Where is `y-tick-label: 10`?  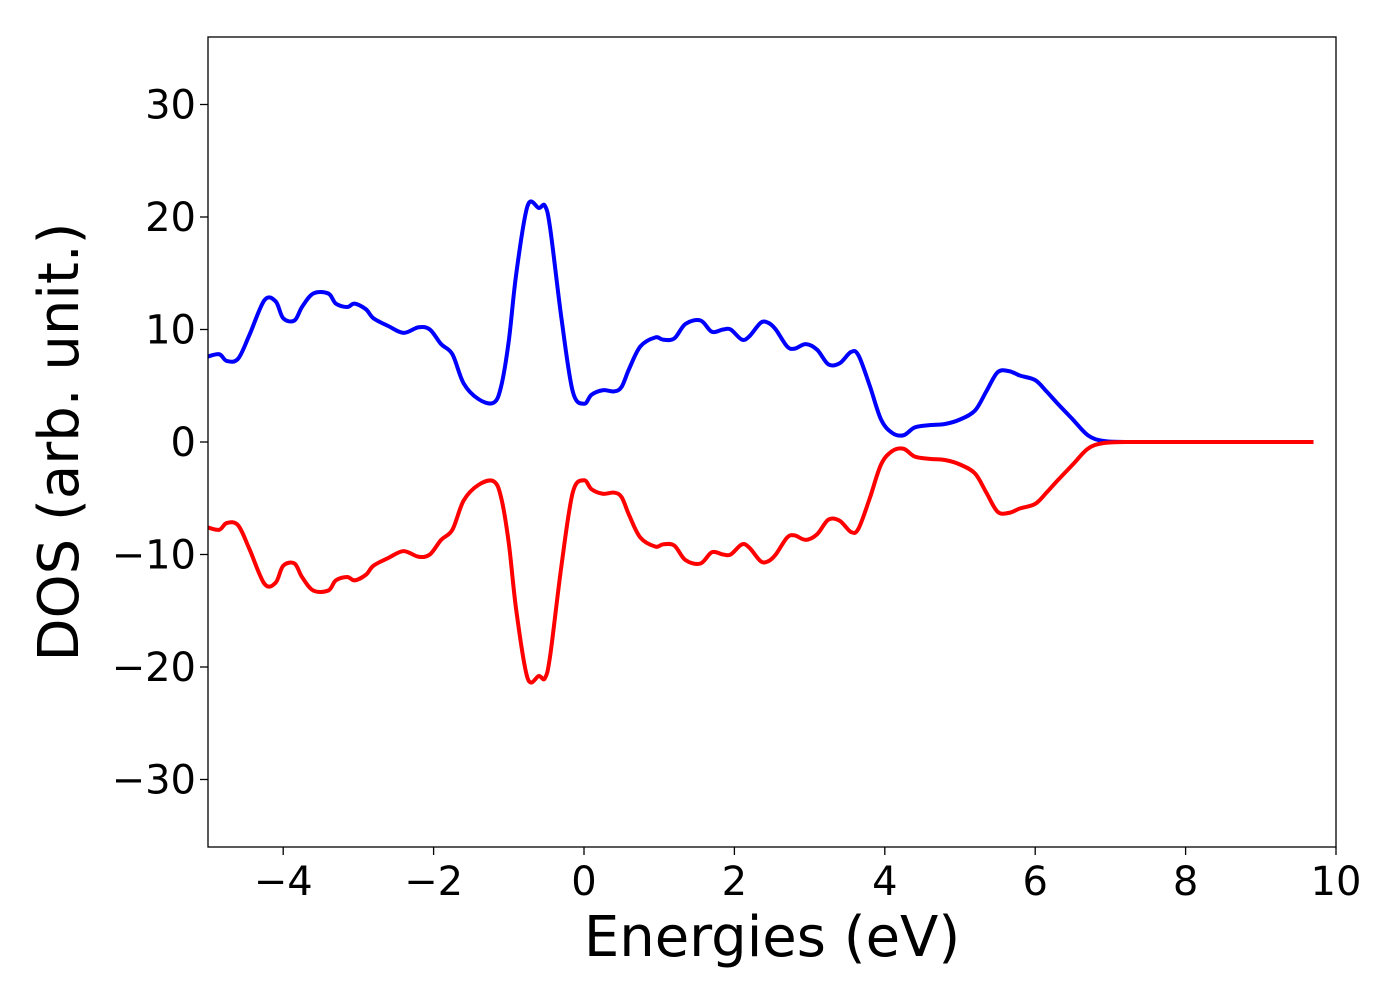
y-tick-label: 10 is located at coordinates (170, 331).